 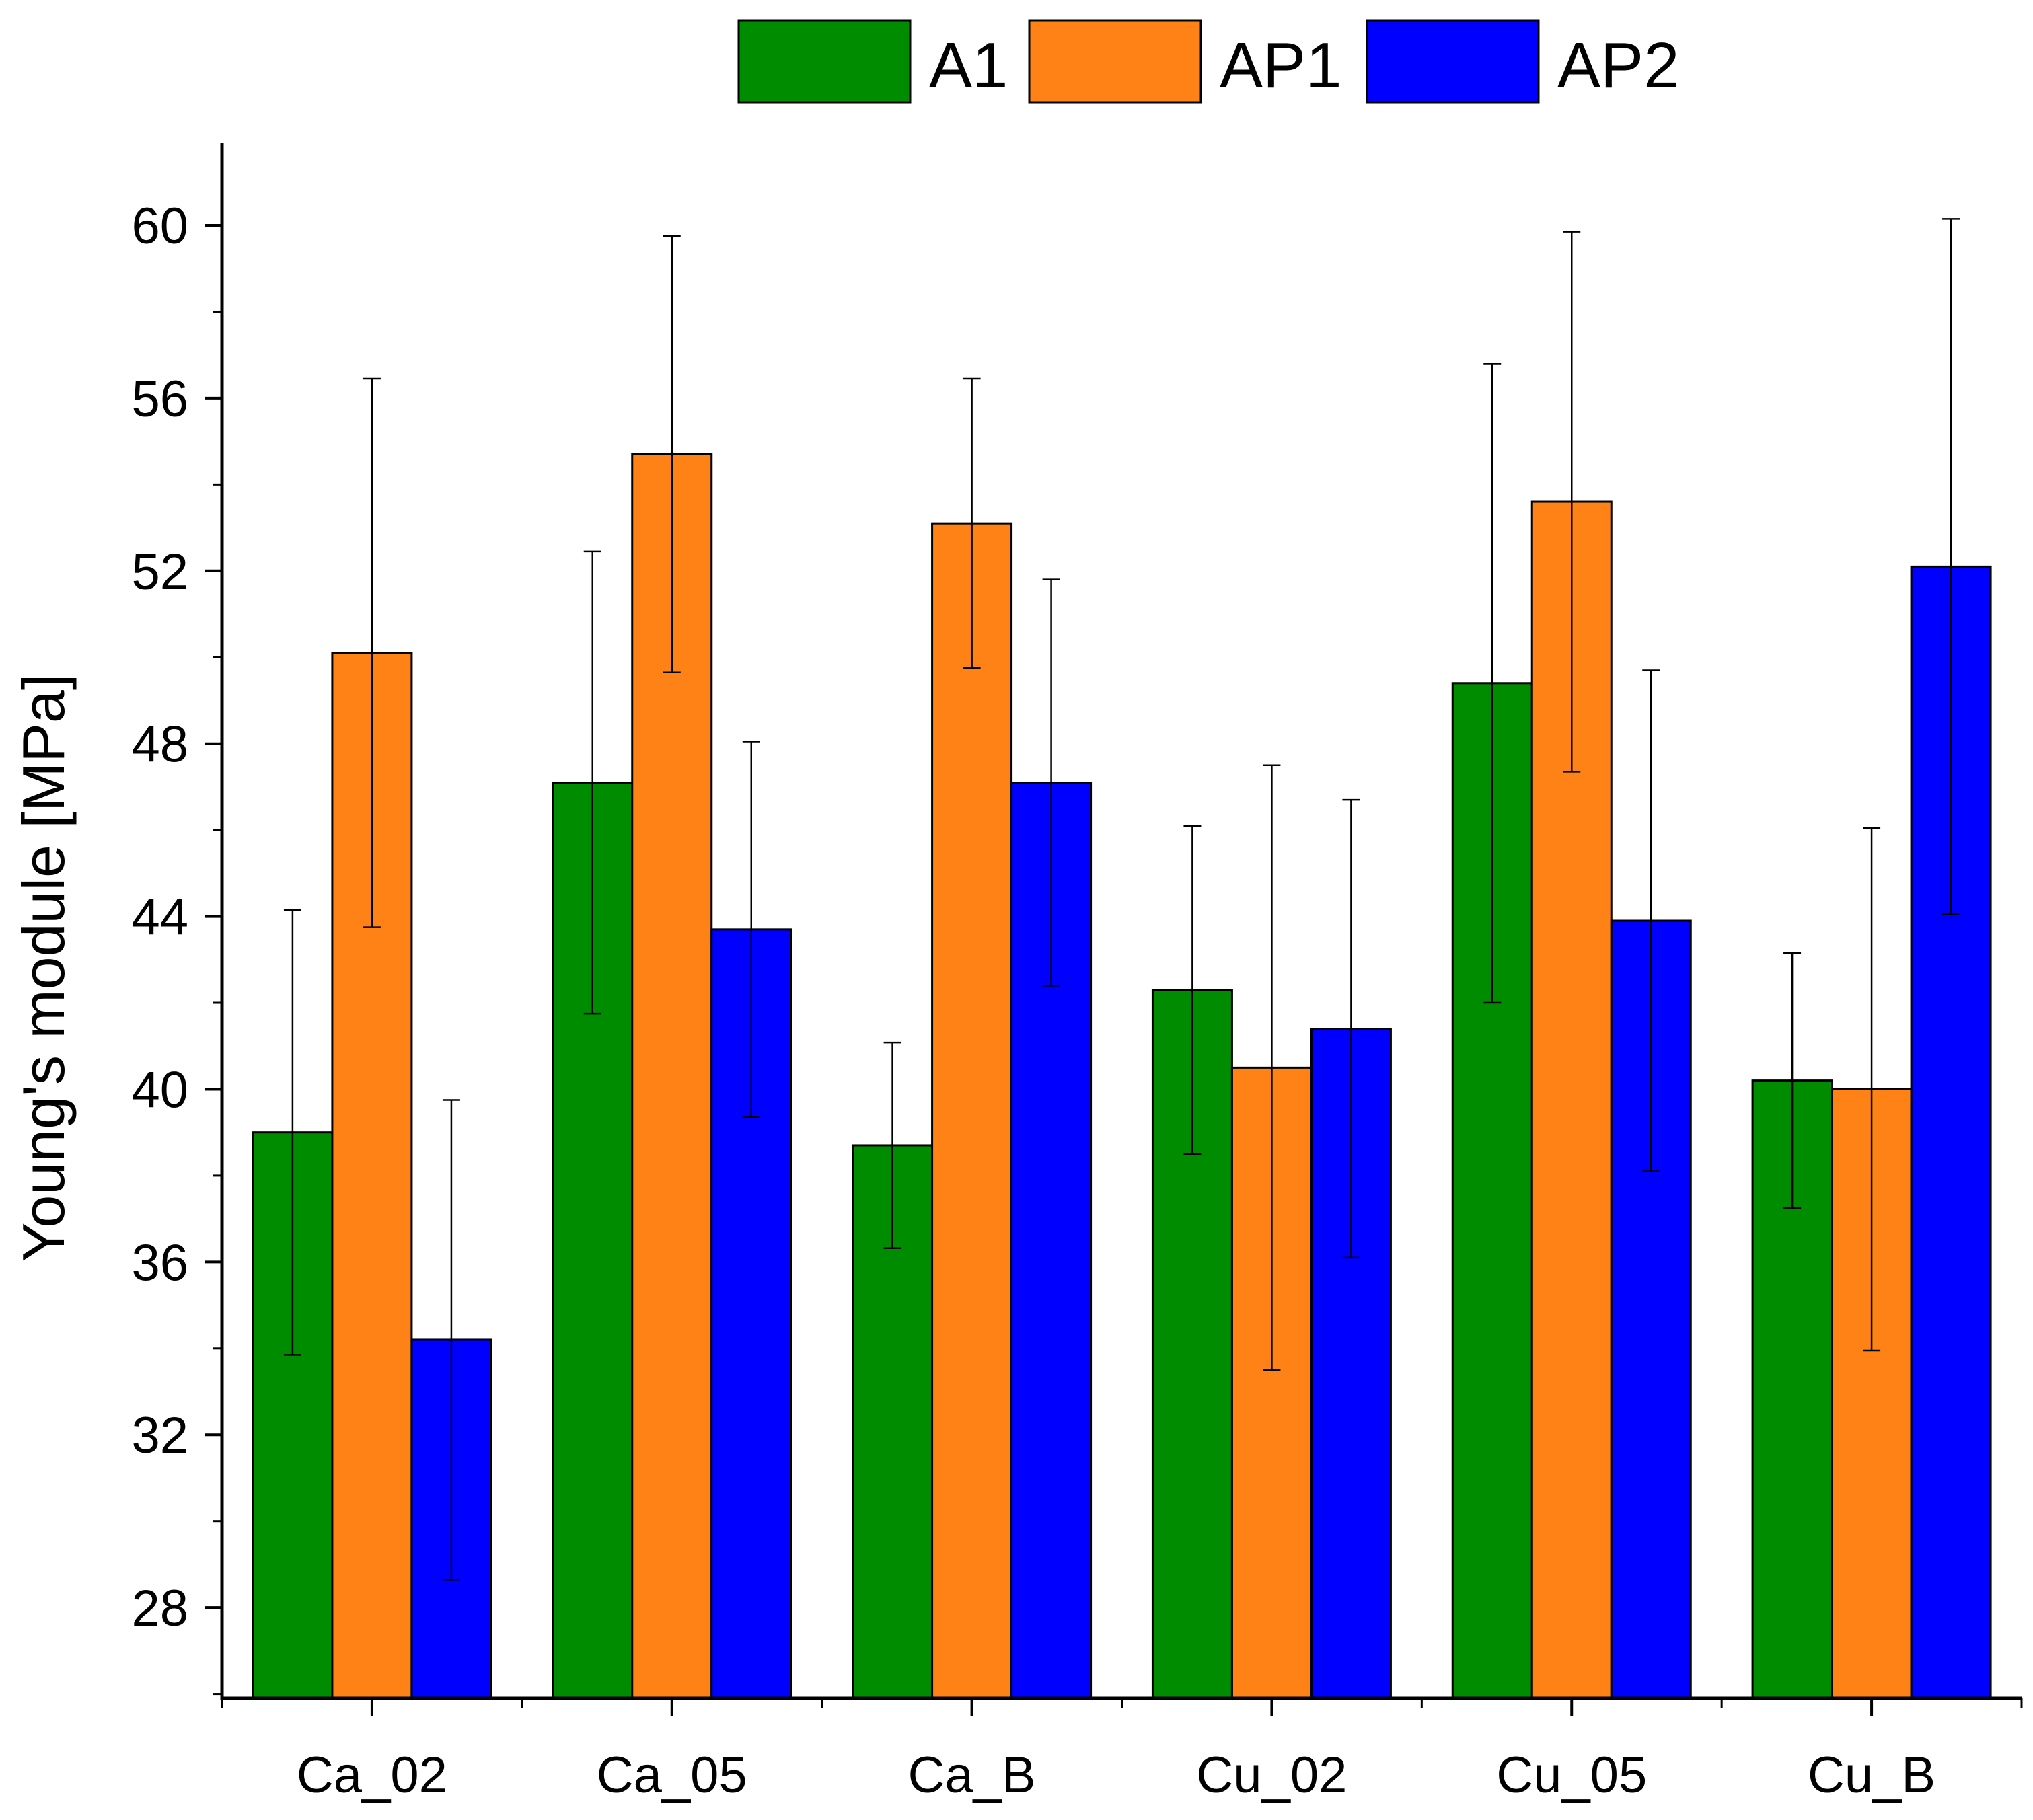 What do you see at coordinates (824, 62) in the screenshot?
I see `legend-swatch-a1` at bounding box center [824, 62].